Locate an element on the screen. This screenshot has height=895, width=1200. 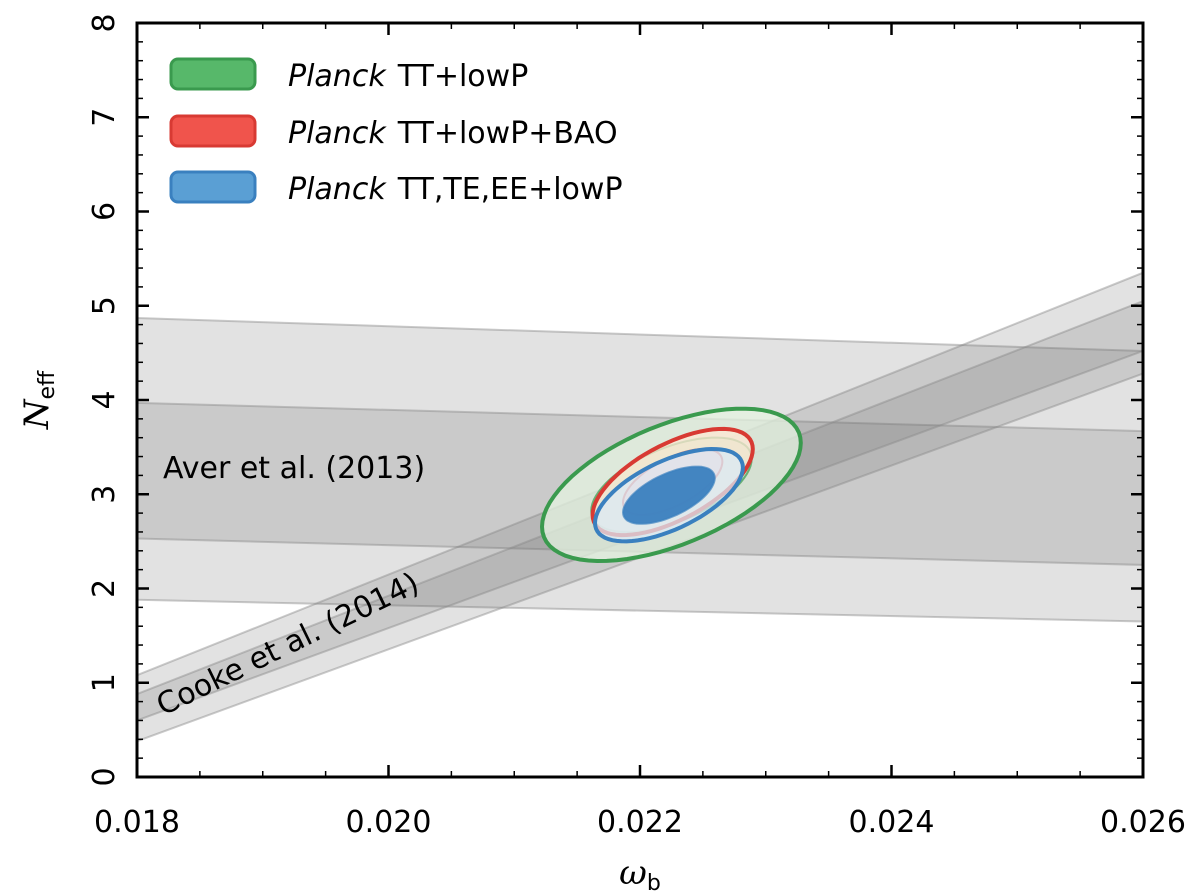
legend-entry-tt-te-ee-lowp: Planck TT,TE,EE+lowP is located at coordinates (396, 188).